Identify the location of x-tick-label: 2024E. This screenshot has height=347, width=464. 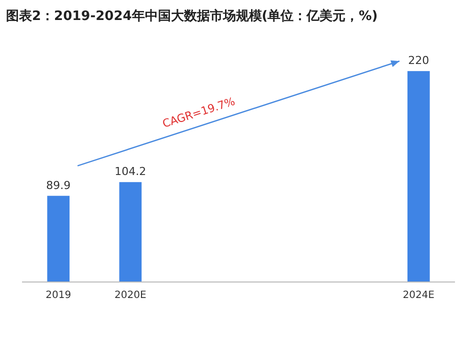
(418, 295).